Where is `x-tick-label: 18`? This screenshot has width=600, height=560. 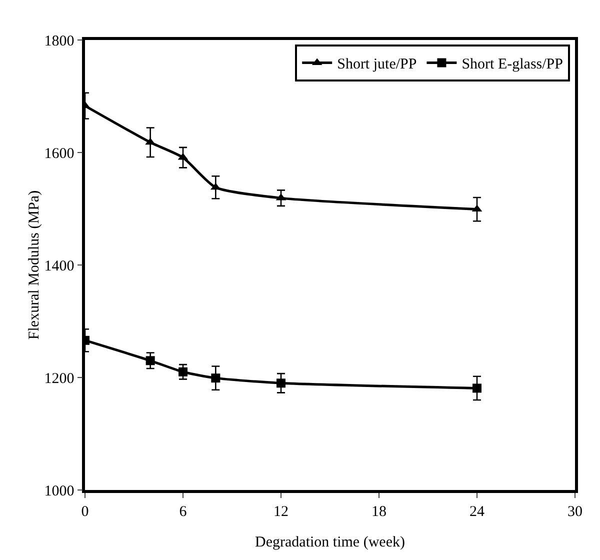
x-tick-label: 18 is located at coordinates (379, 512).